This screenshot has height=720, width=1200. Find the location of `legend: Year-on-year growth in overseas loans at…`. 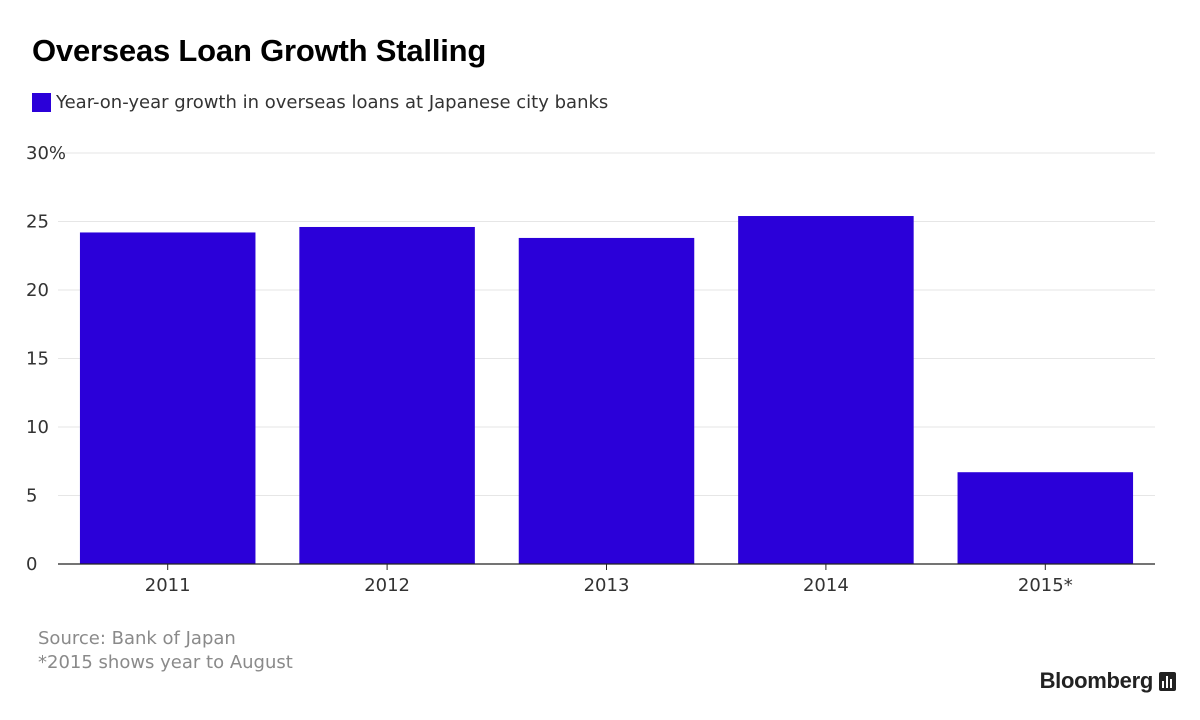

legend: Year-on-year growth in overseas loans at… is located at coordinates (320, 102).